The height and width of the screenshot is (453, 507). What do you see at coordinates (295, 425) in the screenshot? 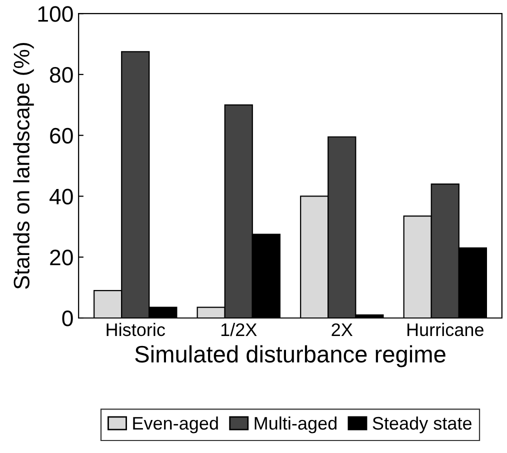
I see `legend-label: Multi-aged` at bounding box center [295, 425].